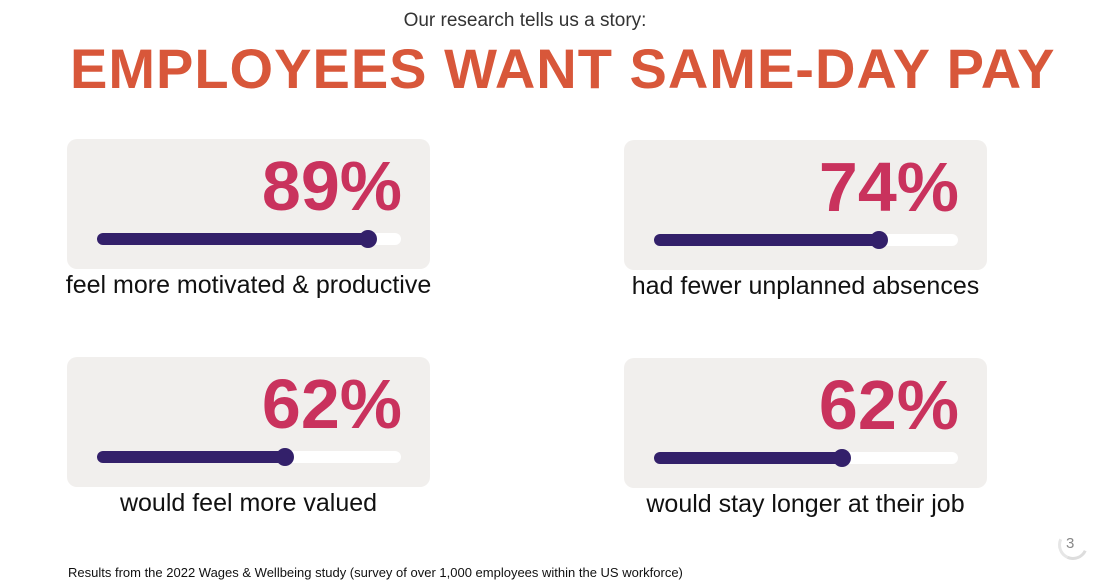 This screenshot has height=580, width=1100. Describe the element at coordinates (248, 503) in the screenshot. I see `stat-label: would feel more valued` at that location.